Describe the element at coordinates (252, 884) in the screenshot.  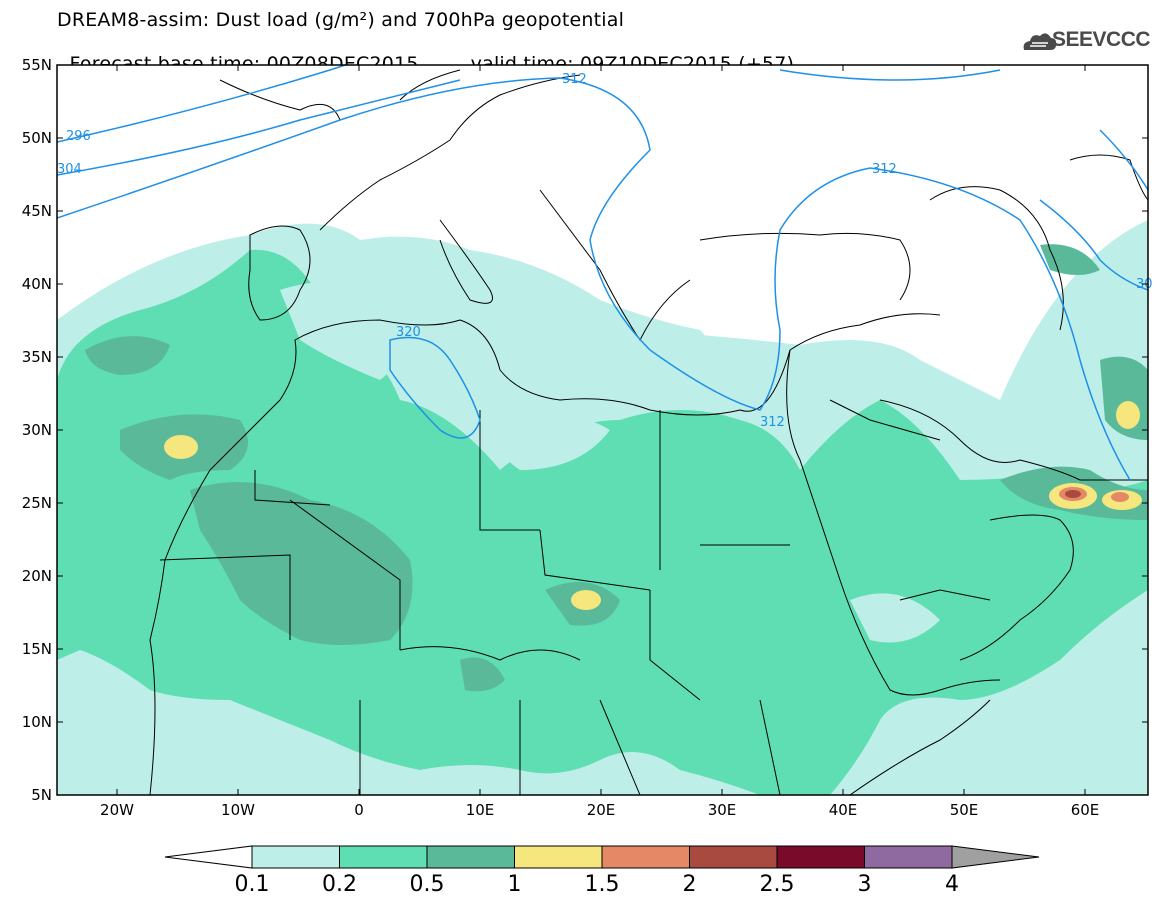
I see `colorbar-label: 0.1` at that location.